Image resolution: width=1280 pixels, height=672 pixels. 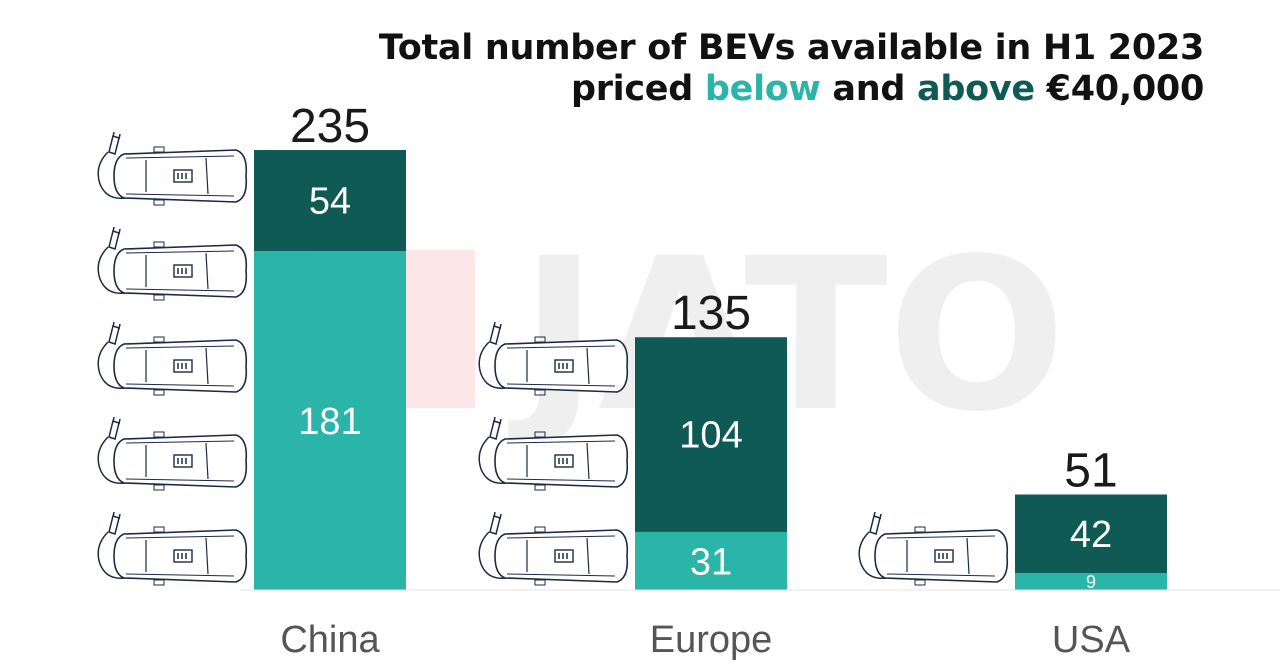 I want to click on data-label-above-china: 54, so click(x=330, y=202).